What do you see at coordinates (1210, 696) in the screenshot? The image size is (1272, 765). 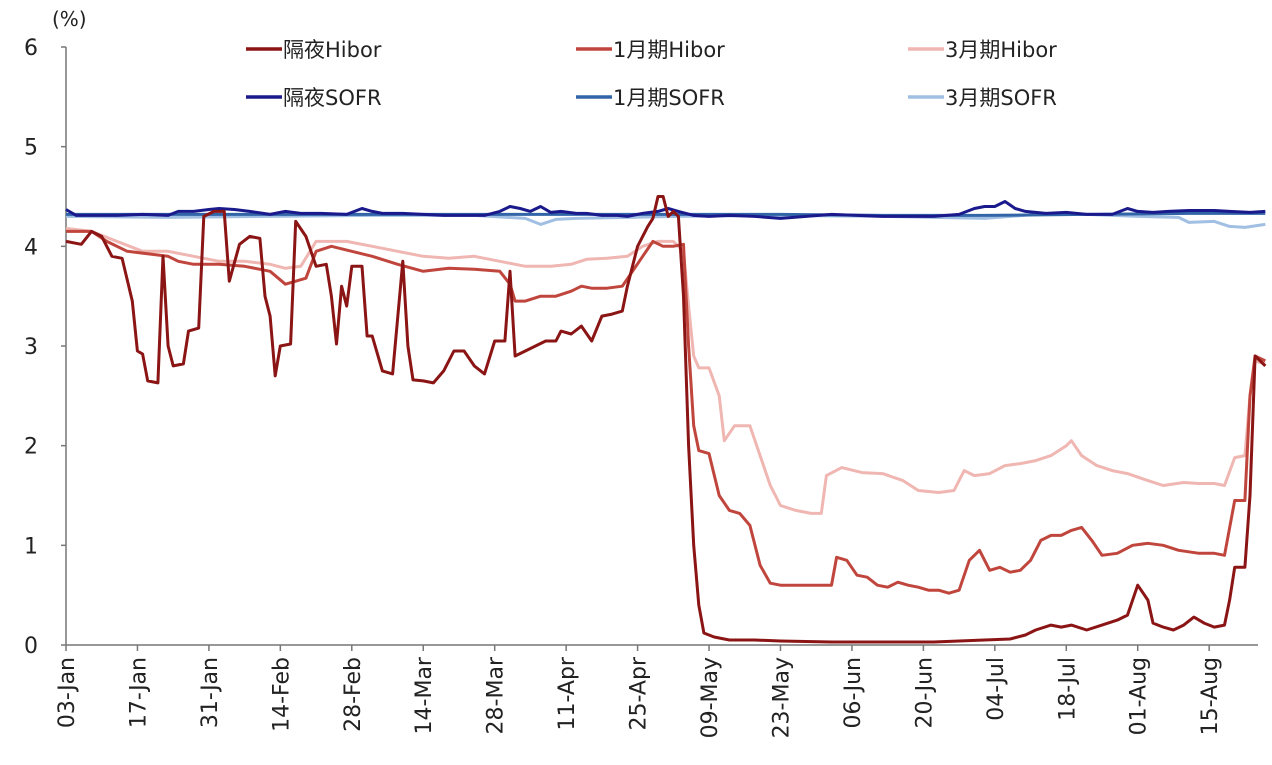 I see `x-tick-label: 15-Aug` at bounding box center [1210, 696].